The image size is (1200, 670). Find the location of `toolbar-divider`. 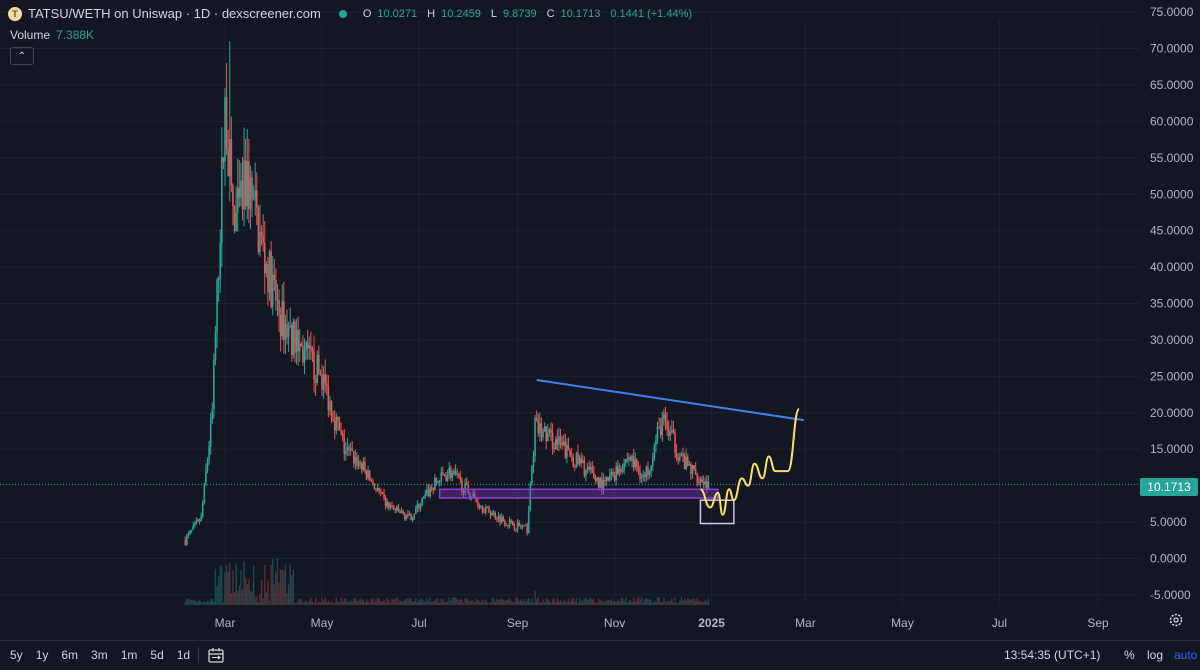

toolbar-divider is located at coordinates (198, 655).